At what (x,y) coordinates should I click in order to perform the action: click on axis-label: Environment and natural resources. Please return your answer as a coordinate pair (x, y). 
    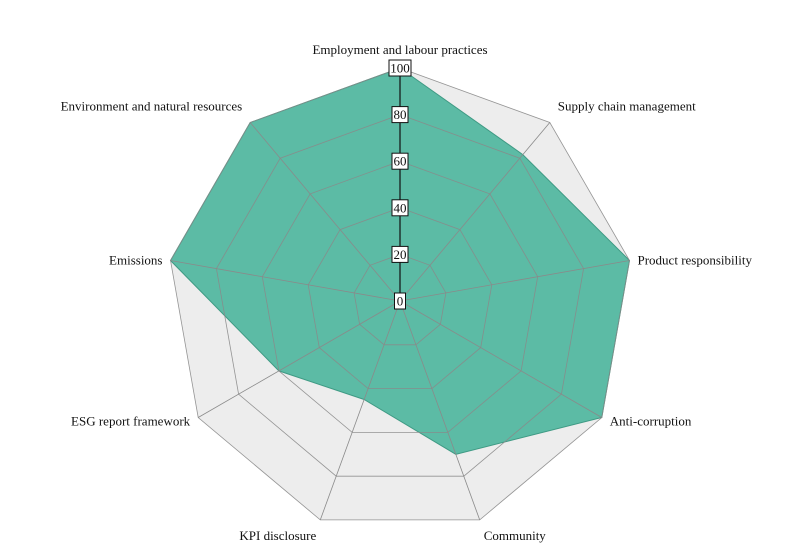
    Looking at the image, I should click on (152, 106).